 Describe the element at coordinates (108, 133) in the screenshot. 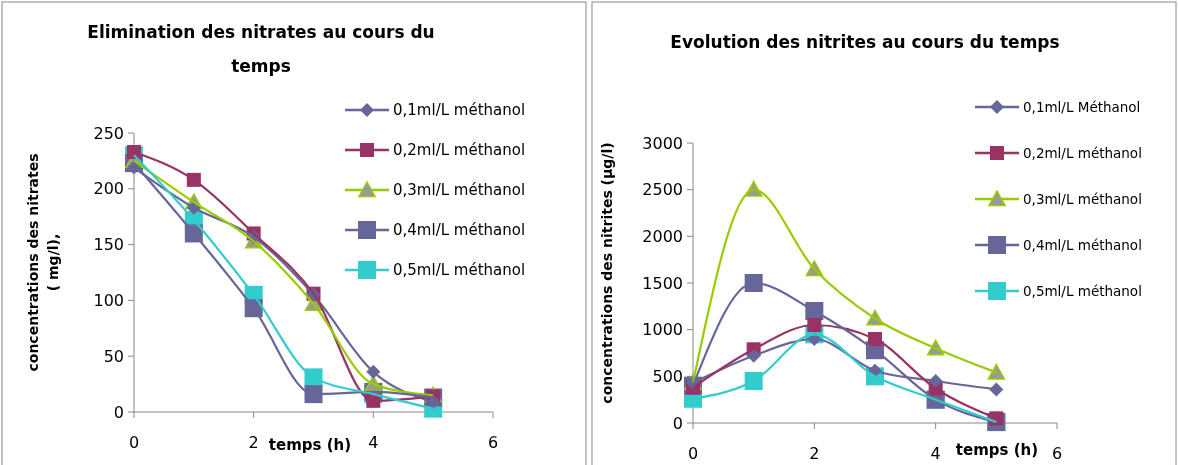

I see `y-tick-label: 250` at that location.